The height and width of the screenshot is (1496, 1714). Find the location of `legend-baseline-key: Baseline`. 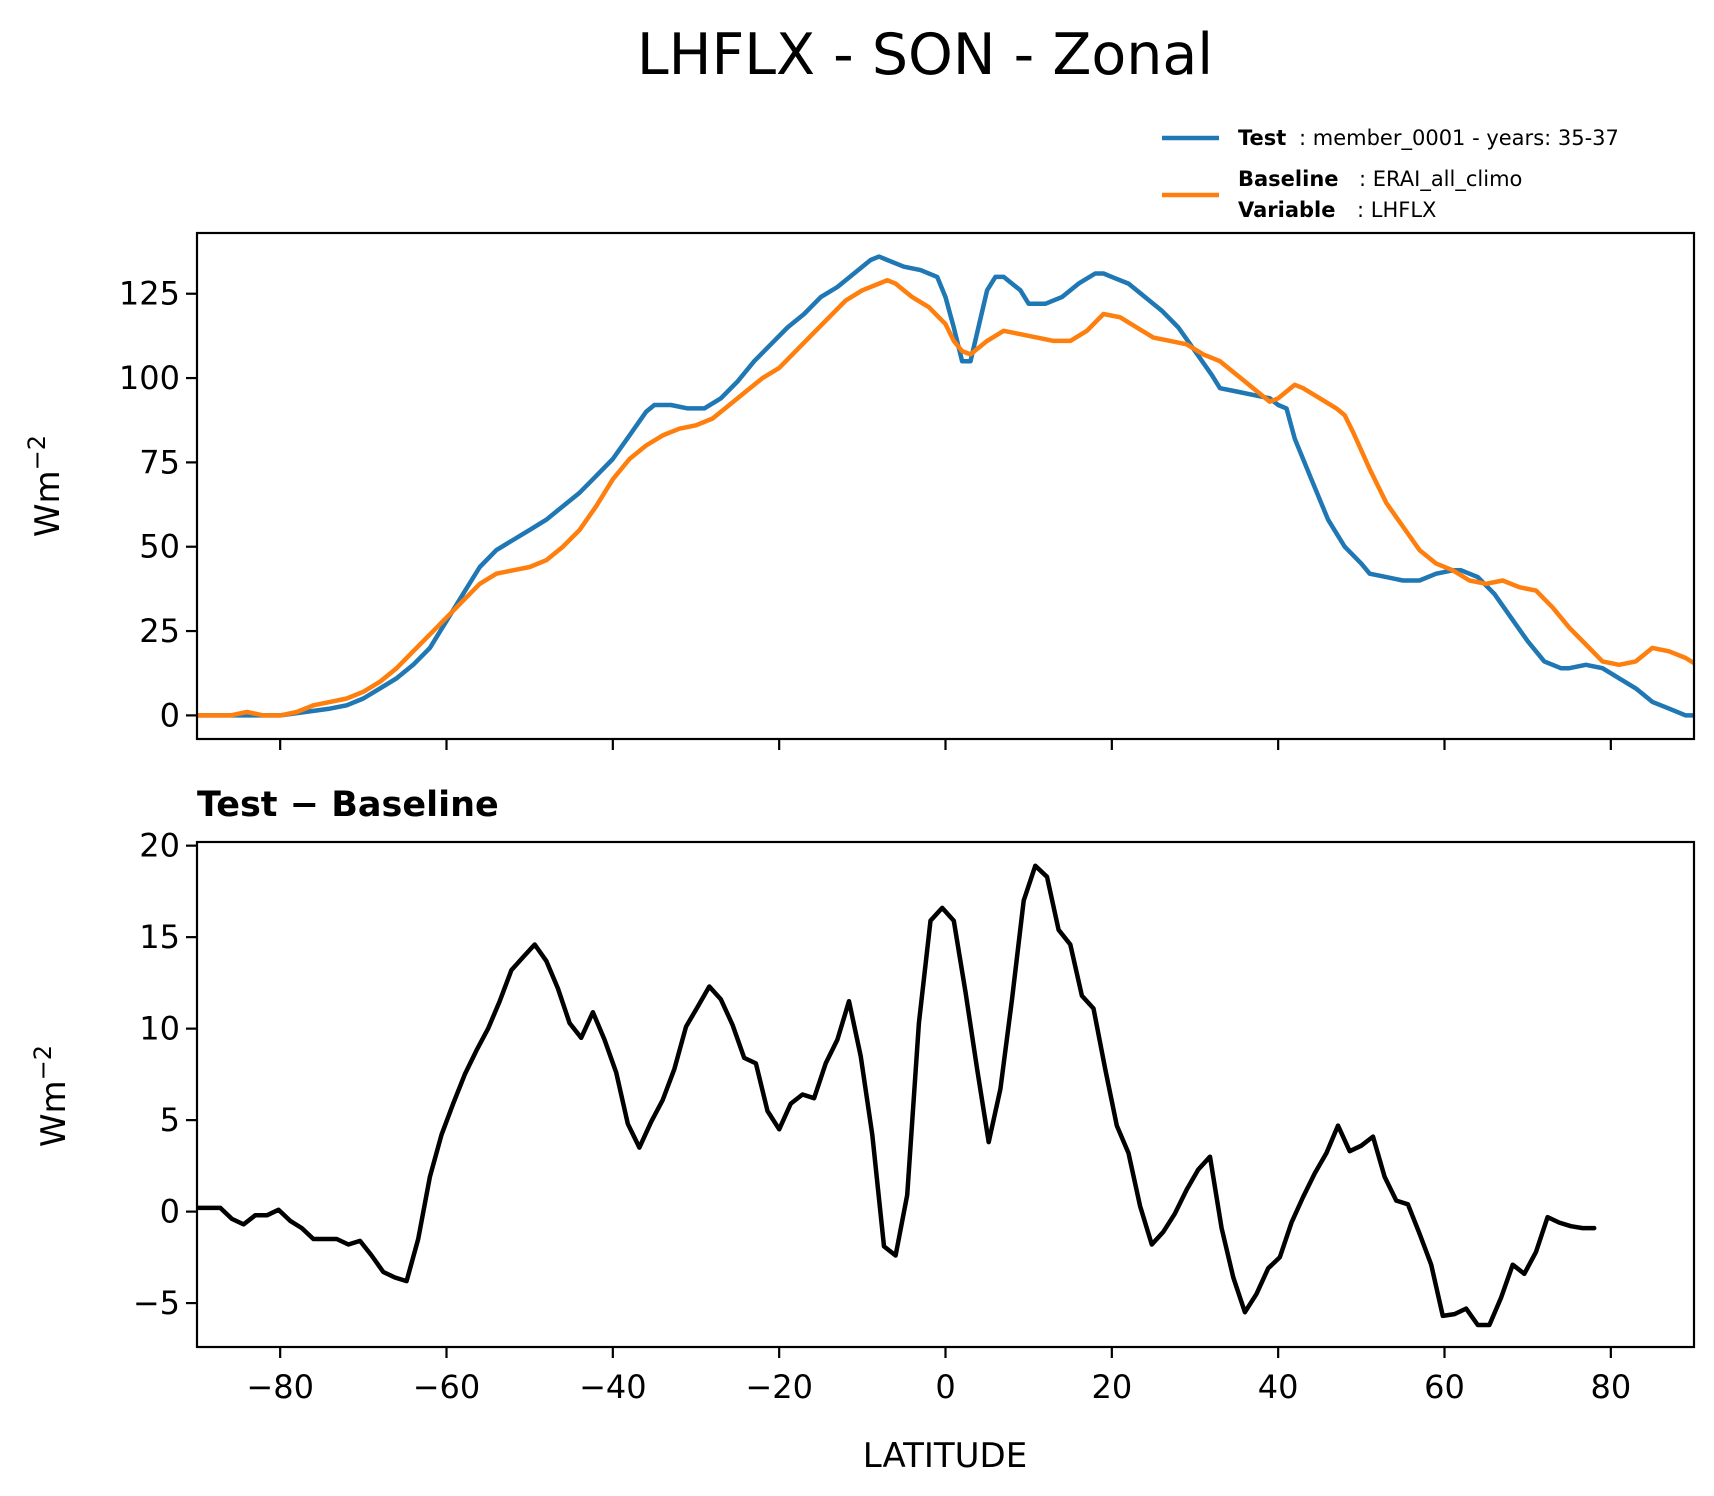

legend-baseline-key: Baseline is located at coordinates (1288, 179).